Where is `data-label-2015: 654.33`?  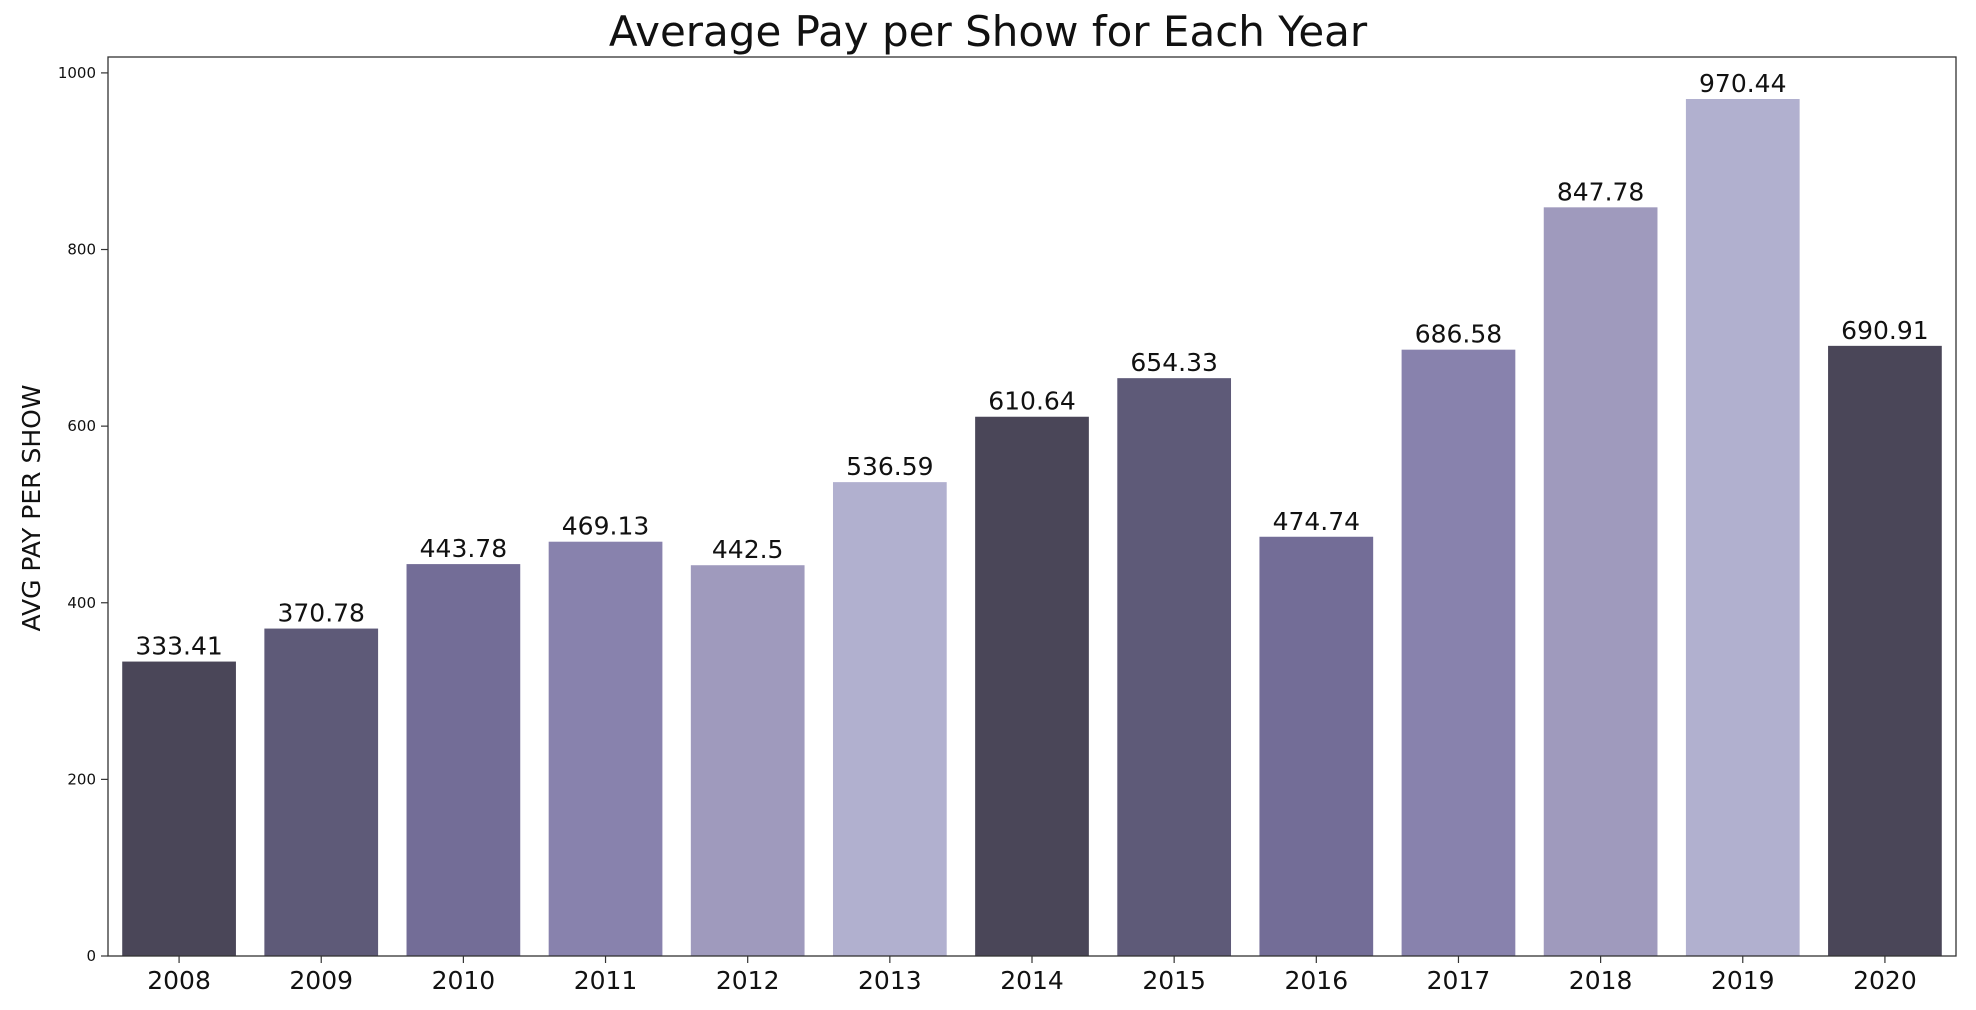
data-label-2015: 654.33 is located at coordinates (1173, 362).